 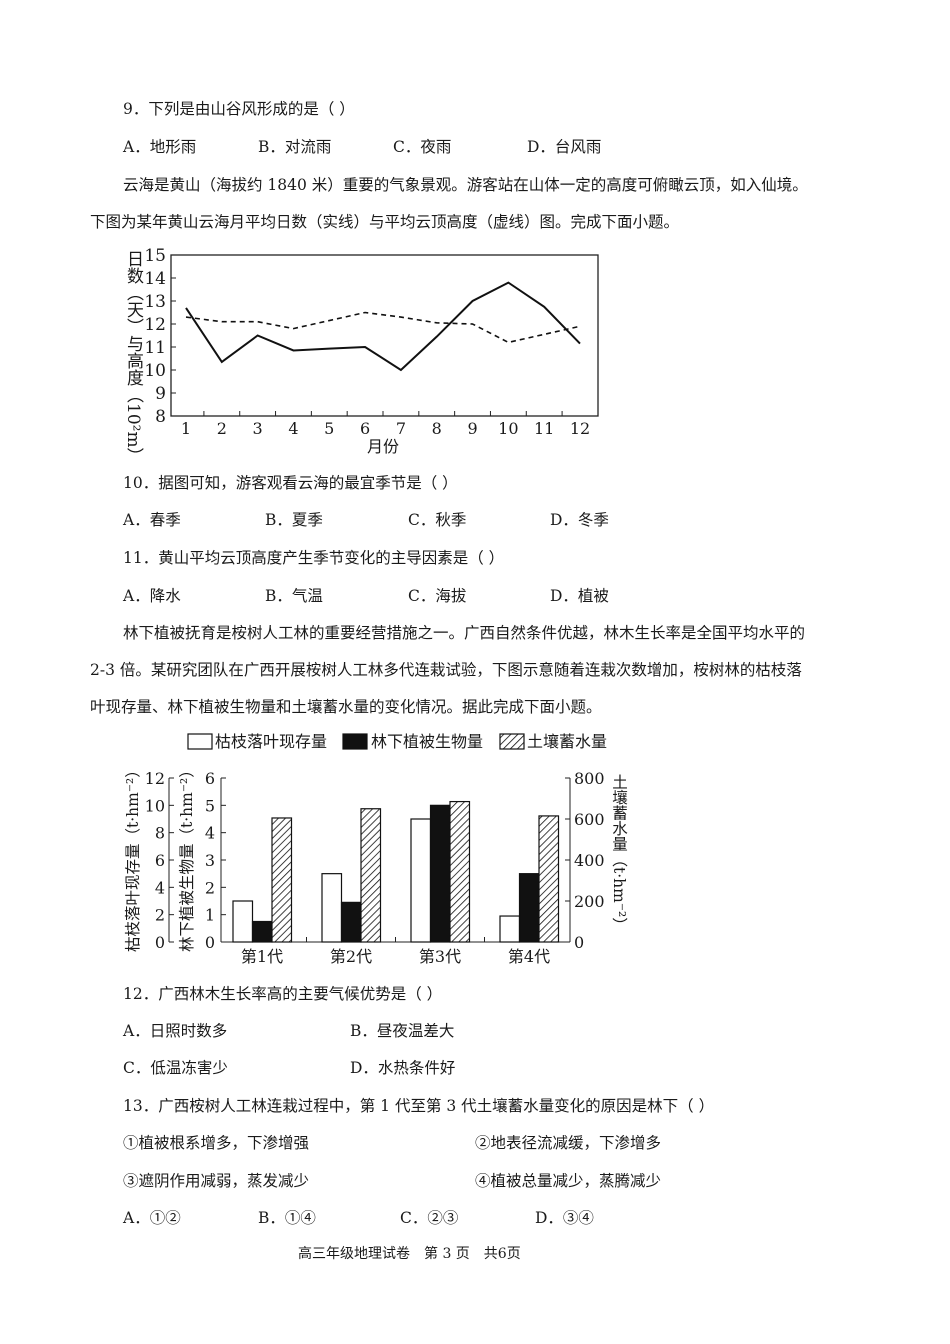 I want to click on q10-option-d: D．冬季, so click(x=579, y=520).